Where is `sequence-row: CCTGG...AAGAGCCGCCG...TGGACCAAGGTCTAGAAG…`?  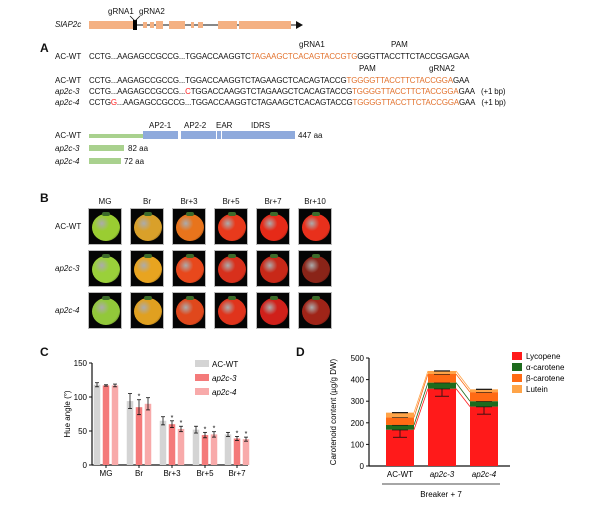
sequence-row: CCTGG...AAGAGCCGCCG...TGGACCAAGGTCTAGAAG… is located at coordinates (297, 102).